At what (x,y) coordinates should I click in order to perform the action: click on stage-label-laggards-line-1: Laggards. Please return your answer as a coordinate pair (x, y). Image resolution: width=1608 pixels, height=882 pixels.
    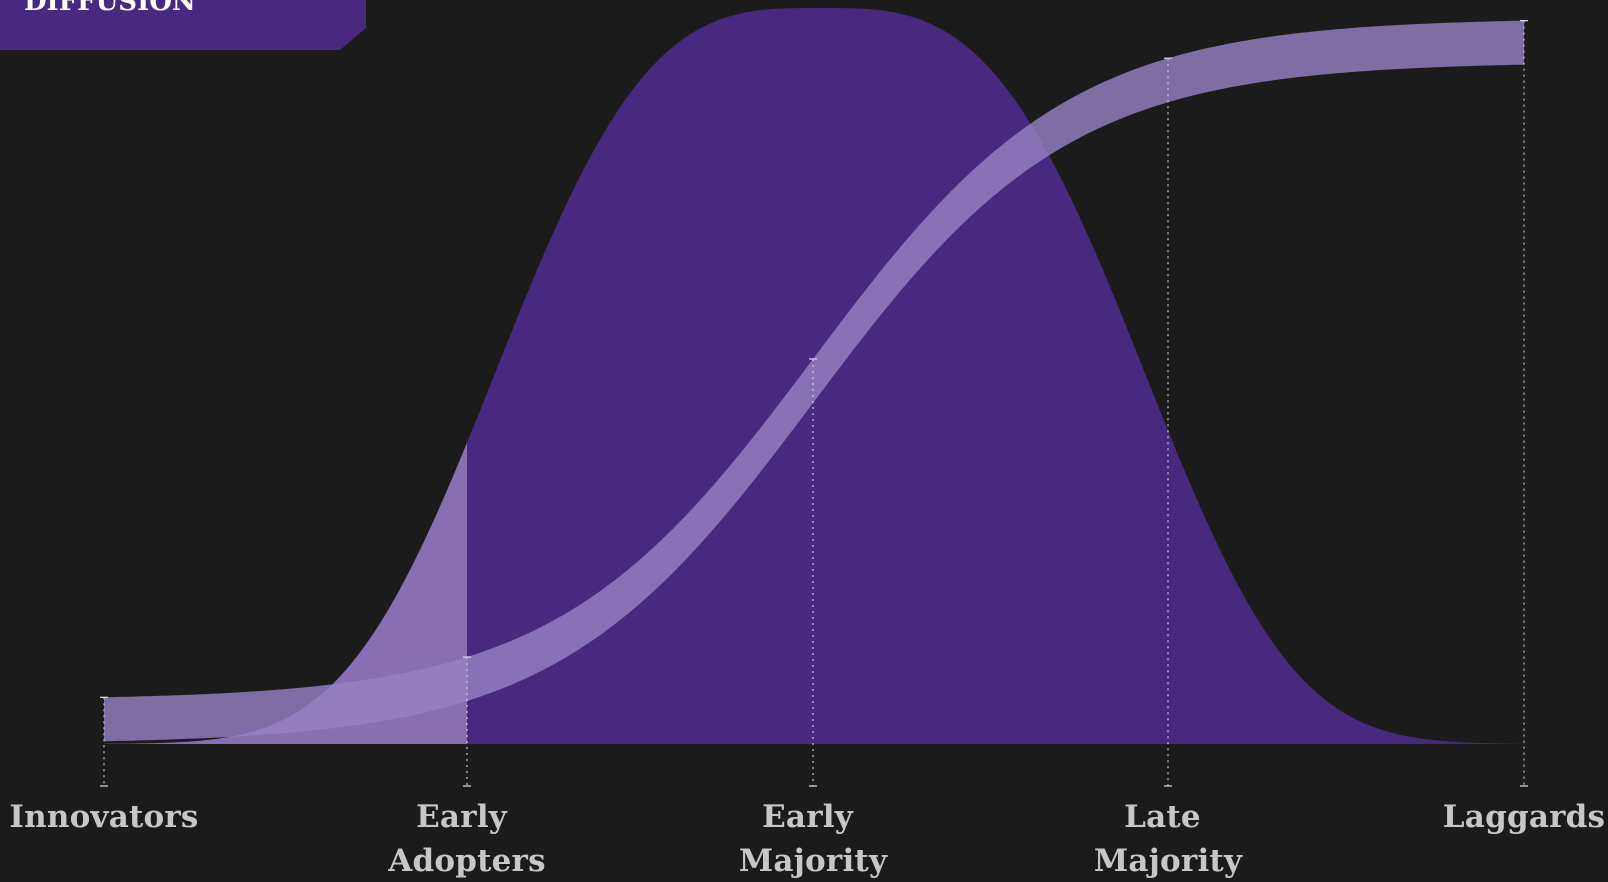
    Looking at the image, I should click on (1524, 817).